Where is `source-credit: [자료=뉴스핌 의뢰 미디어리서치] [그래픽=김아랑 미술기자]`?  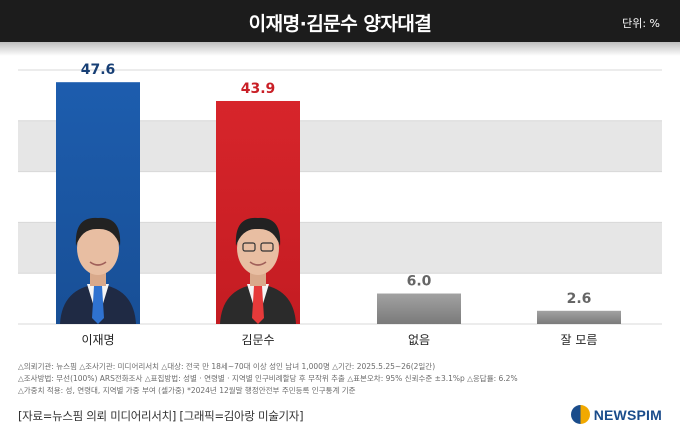 source-credit: [자료=뉴스핌 의뢰 미디어리서치] [그래픽=김아랑 미술기자] is located at coordinates (161, 416).